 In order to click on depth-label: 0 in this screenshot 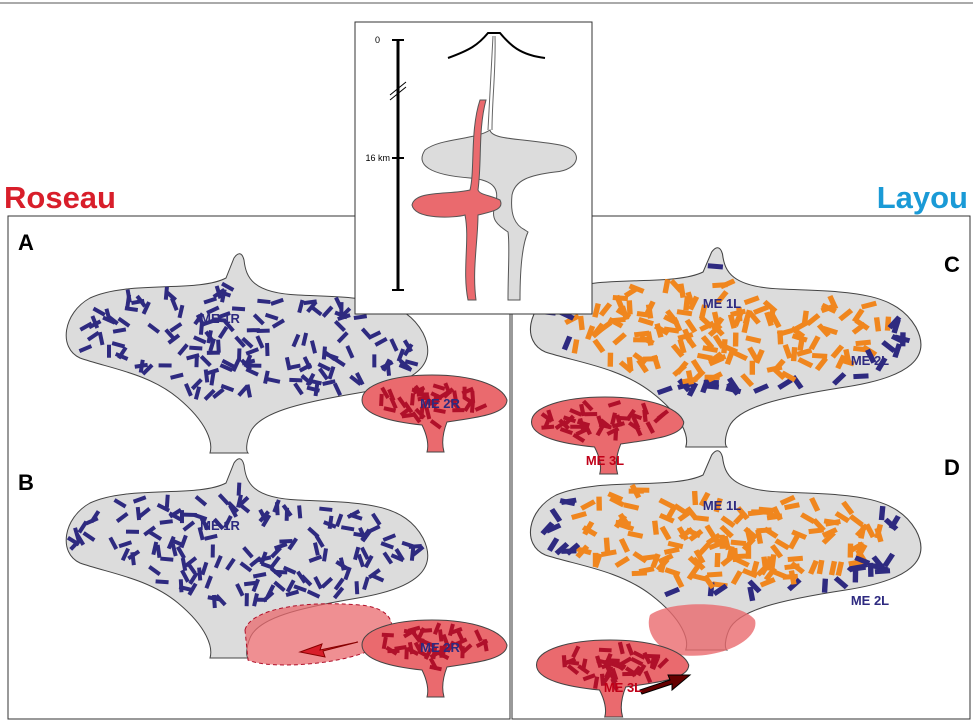, I will do `click(377, 40)`.